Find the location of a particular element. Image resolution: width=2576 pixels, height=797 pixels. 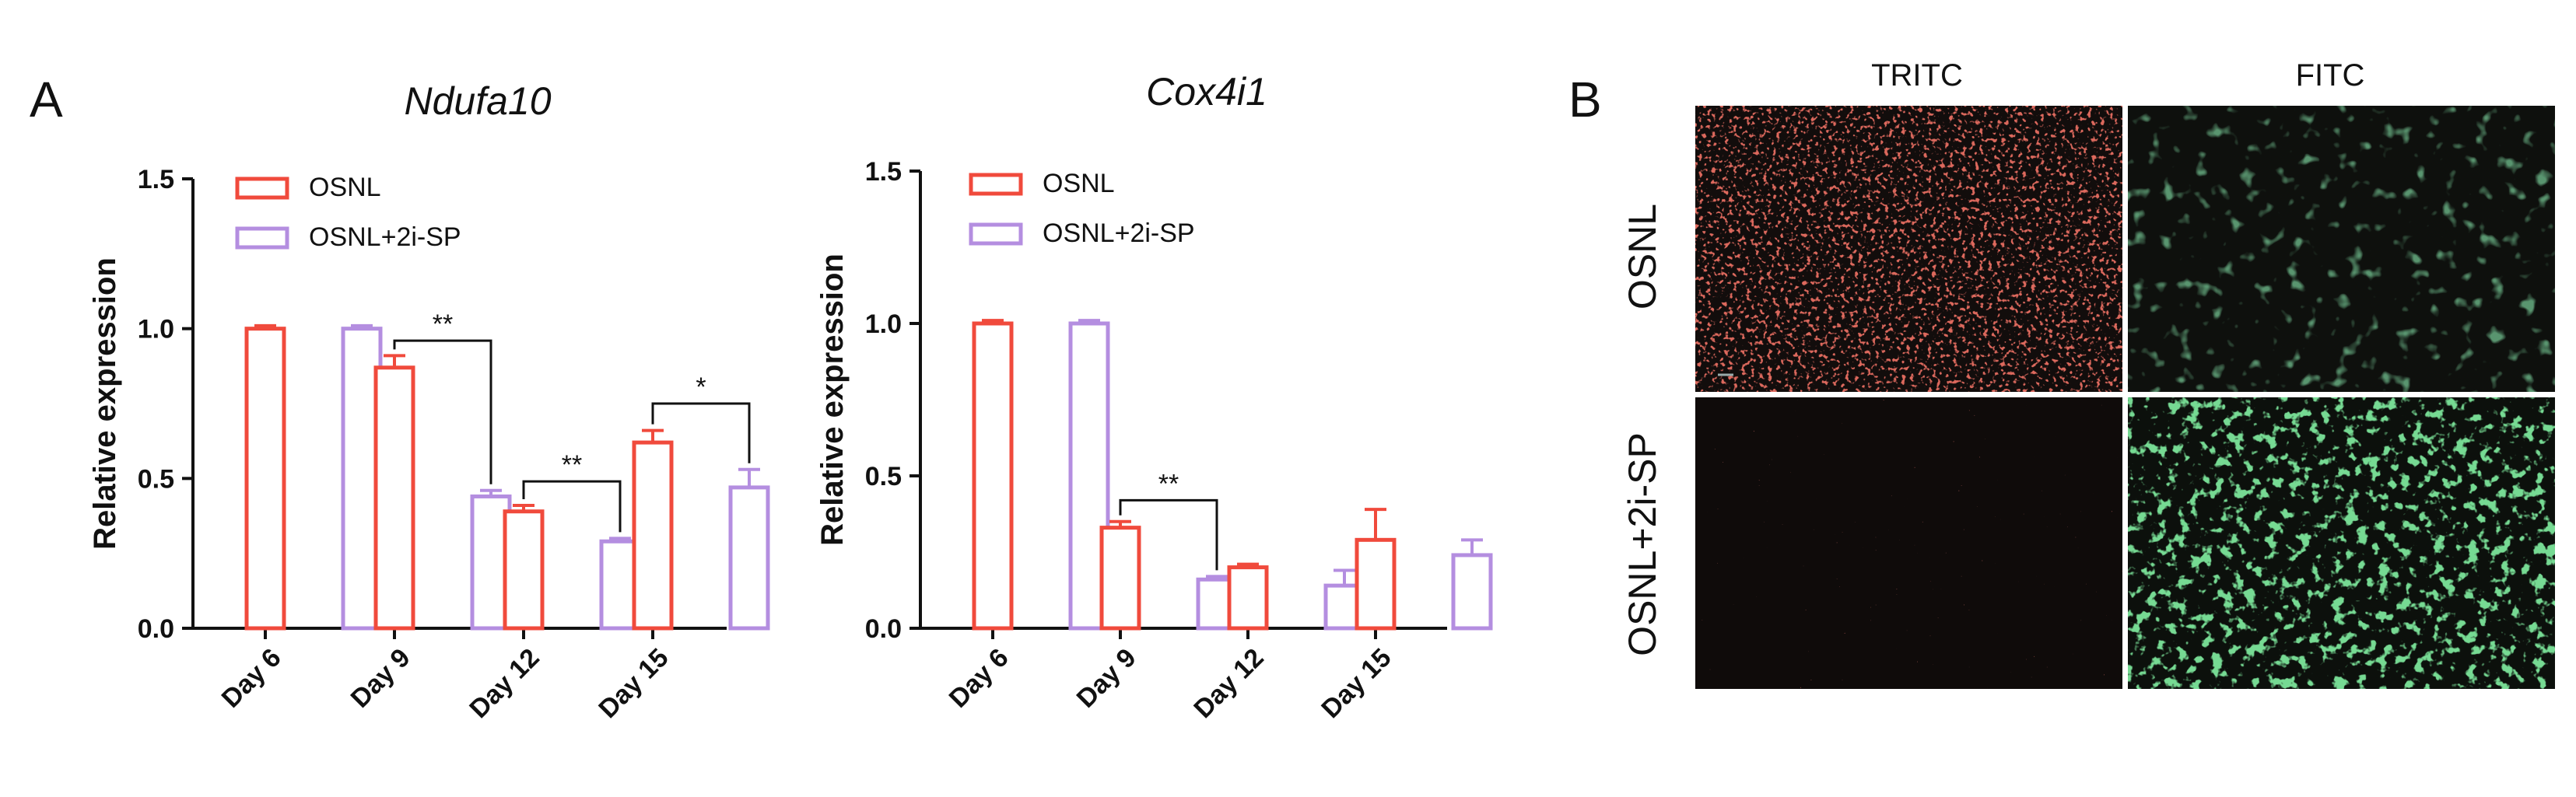

chart-cox4i1-ytick-label: 0.0 is located at coordinates (884, 629).